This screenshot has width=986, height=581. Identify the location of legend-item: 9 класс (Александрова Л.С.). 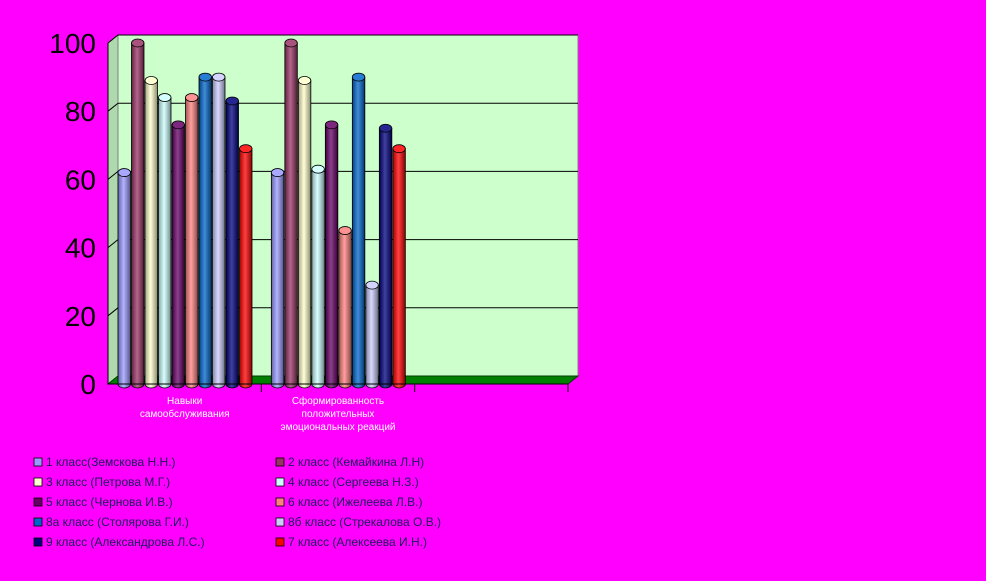
(119, 542).